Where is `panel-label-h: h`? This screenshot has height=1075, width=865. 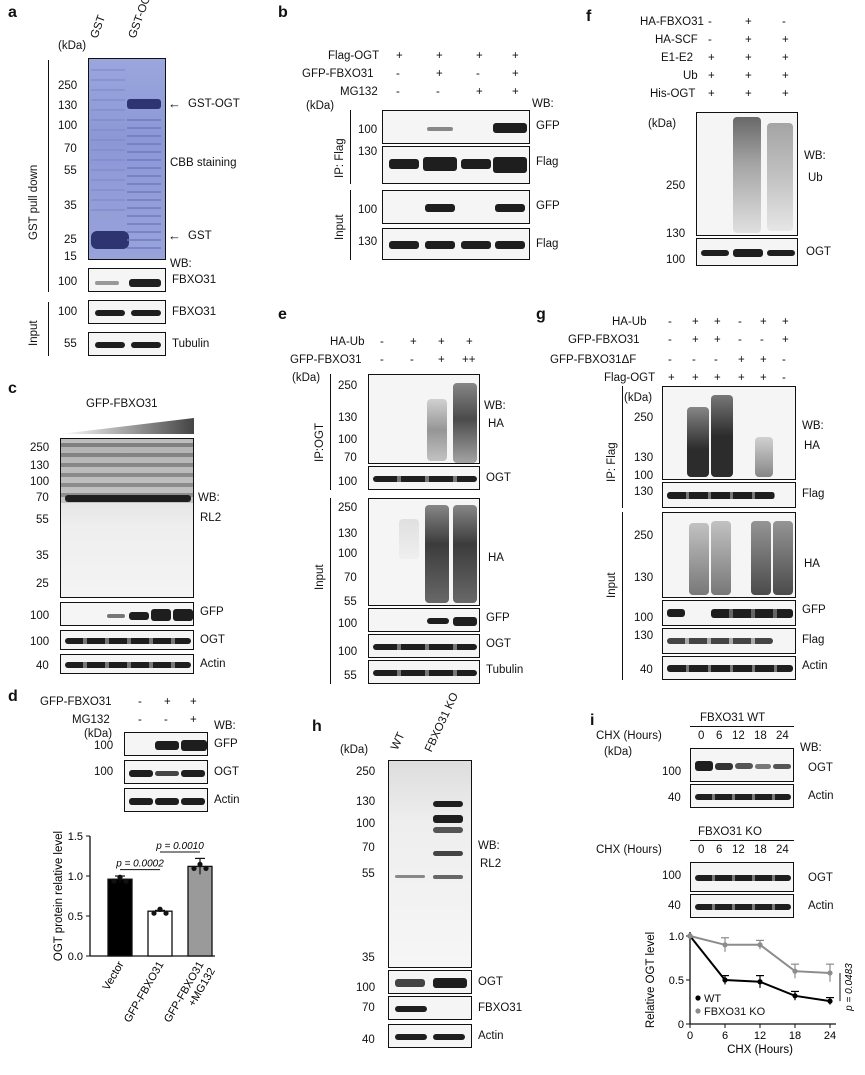 panel-label-h: h is located at coordinates (317, 726).